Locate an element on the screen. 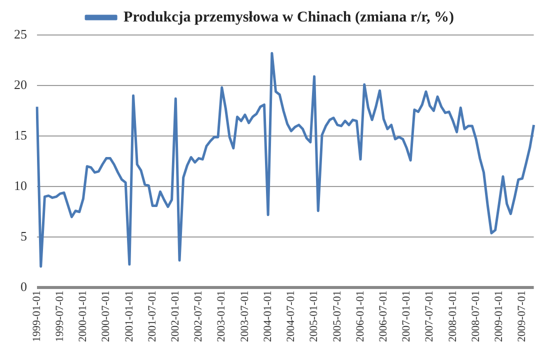 The height and width of the screenshot is (347, 550). y-tick-label: 15 is located at coordinates (20, 134).